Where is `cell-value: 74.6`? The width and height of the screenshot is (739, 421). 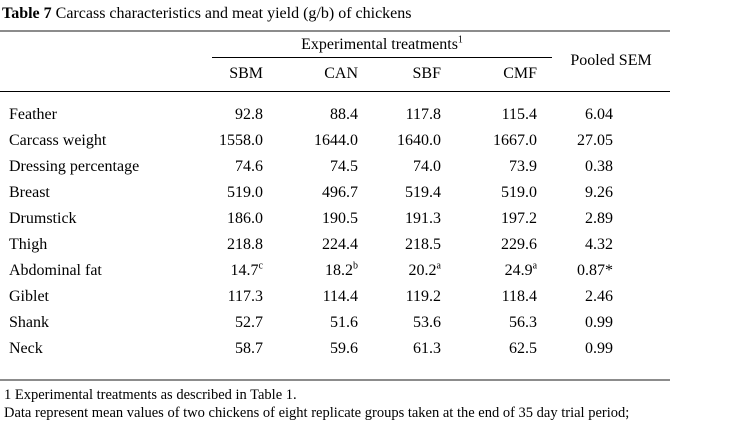 cell-value: 74.6 is located at coordinates (249, 166).